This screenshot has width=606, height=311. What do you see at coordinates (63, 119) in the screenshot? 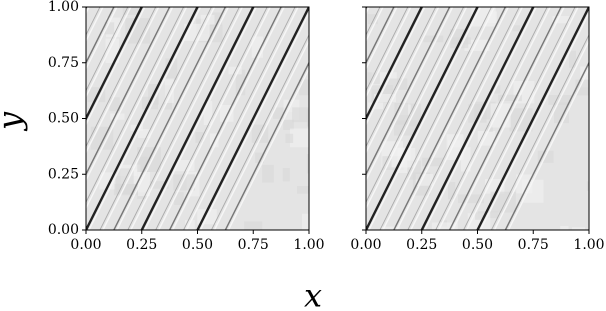
I see `y-tick-label: 0.50` at bounding box center [63, 119].